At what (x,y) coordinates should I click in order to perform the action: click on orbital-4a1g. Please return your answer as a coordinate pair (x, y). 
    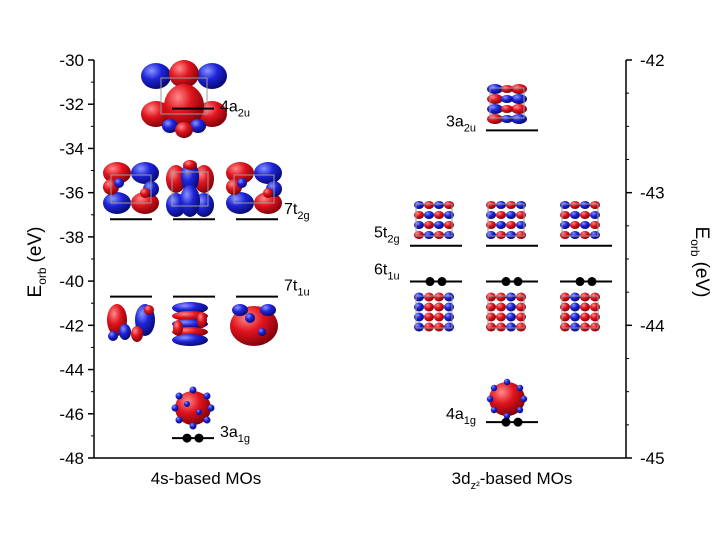
    Looking at the image, I should click on (507, 399).